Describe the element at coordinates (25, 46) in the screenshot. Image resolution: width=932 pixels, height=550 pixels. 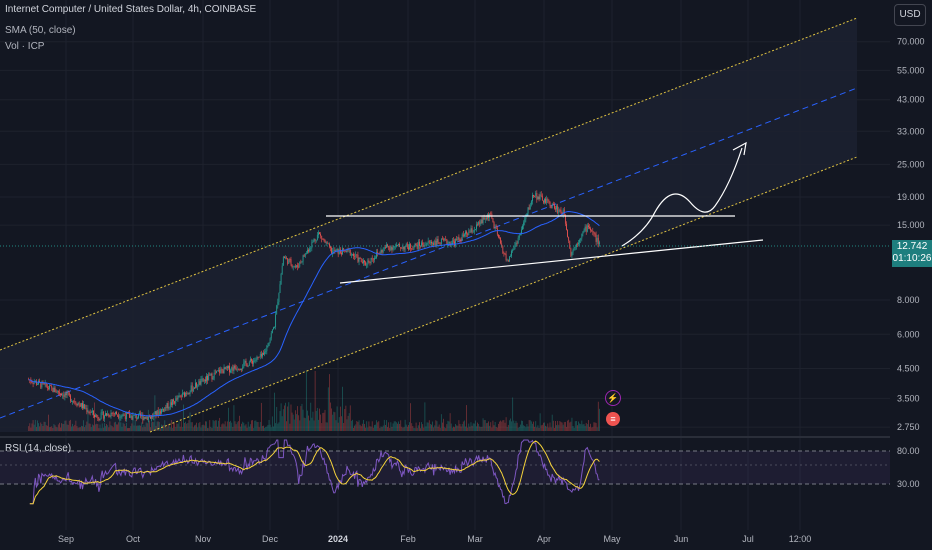
I see `volume-legend: Vol · ICP` at that location.